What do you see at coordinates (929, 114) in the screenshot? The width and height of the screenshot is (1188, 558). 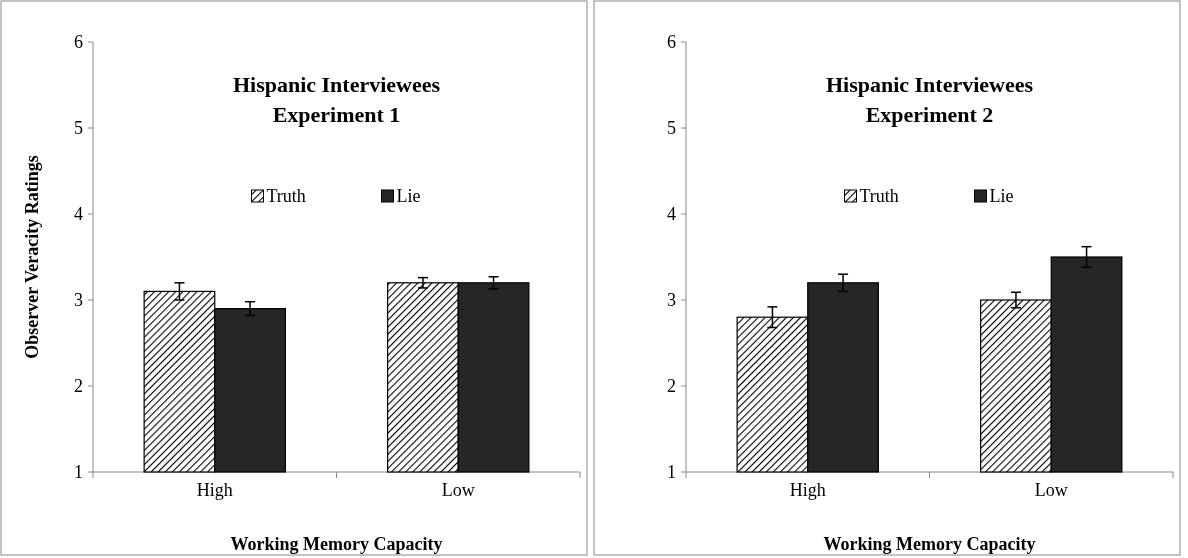 I see `text: Experiment 2` at bounding box center [929, 114].